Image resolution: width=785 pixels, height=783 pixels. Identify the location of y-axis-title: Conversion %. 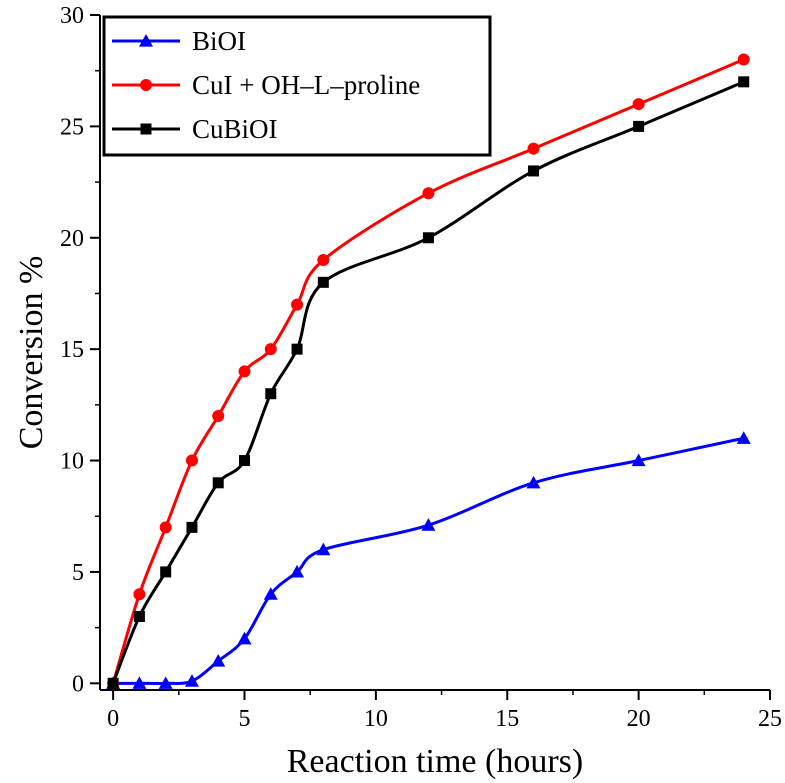
(31, 353).